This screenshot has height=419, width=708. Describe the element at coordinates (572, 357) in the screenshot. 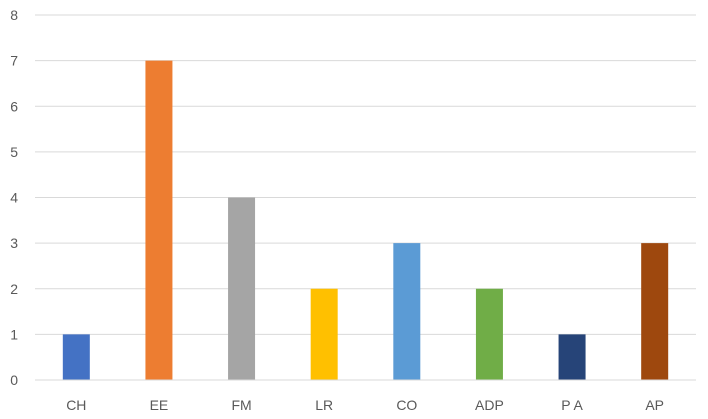

I see `bar-pa` at that location.